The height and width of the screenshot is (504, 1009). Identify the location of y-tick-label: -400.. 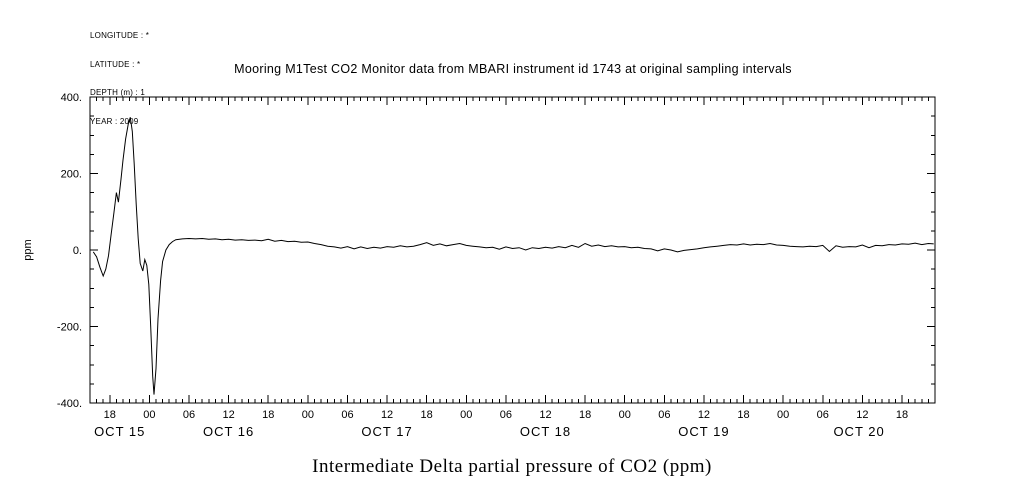
(69, 404).